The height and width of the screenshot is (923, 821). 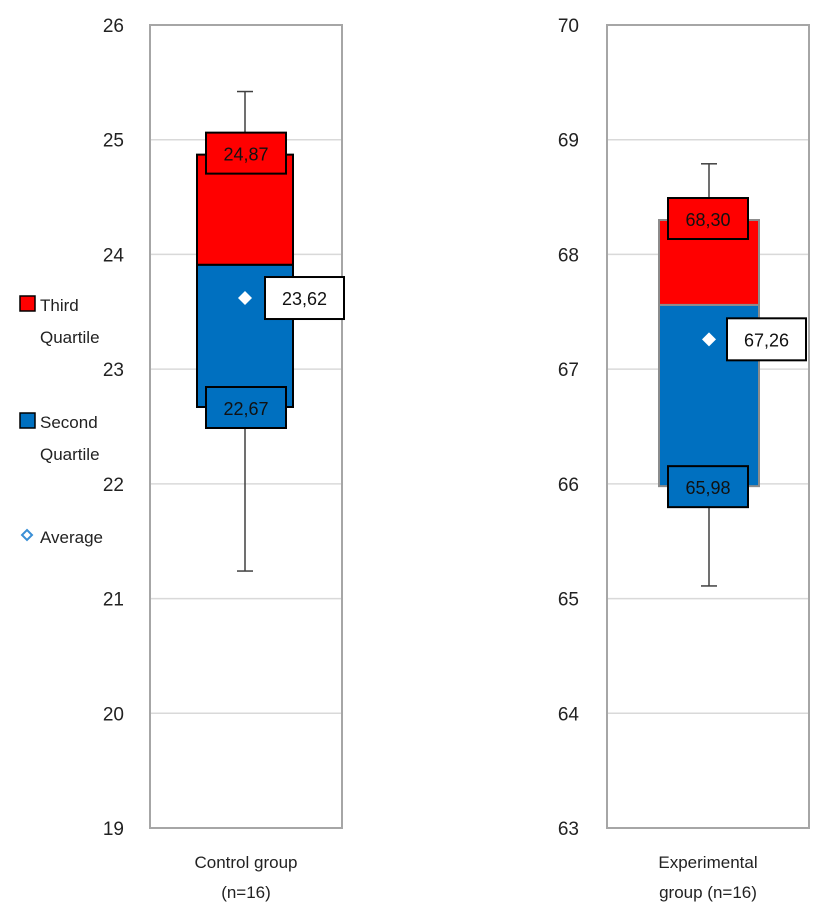 I want to click on control-y-tick-label: 19, so click(x=113, y=829).